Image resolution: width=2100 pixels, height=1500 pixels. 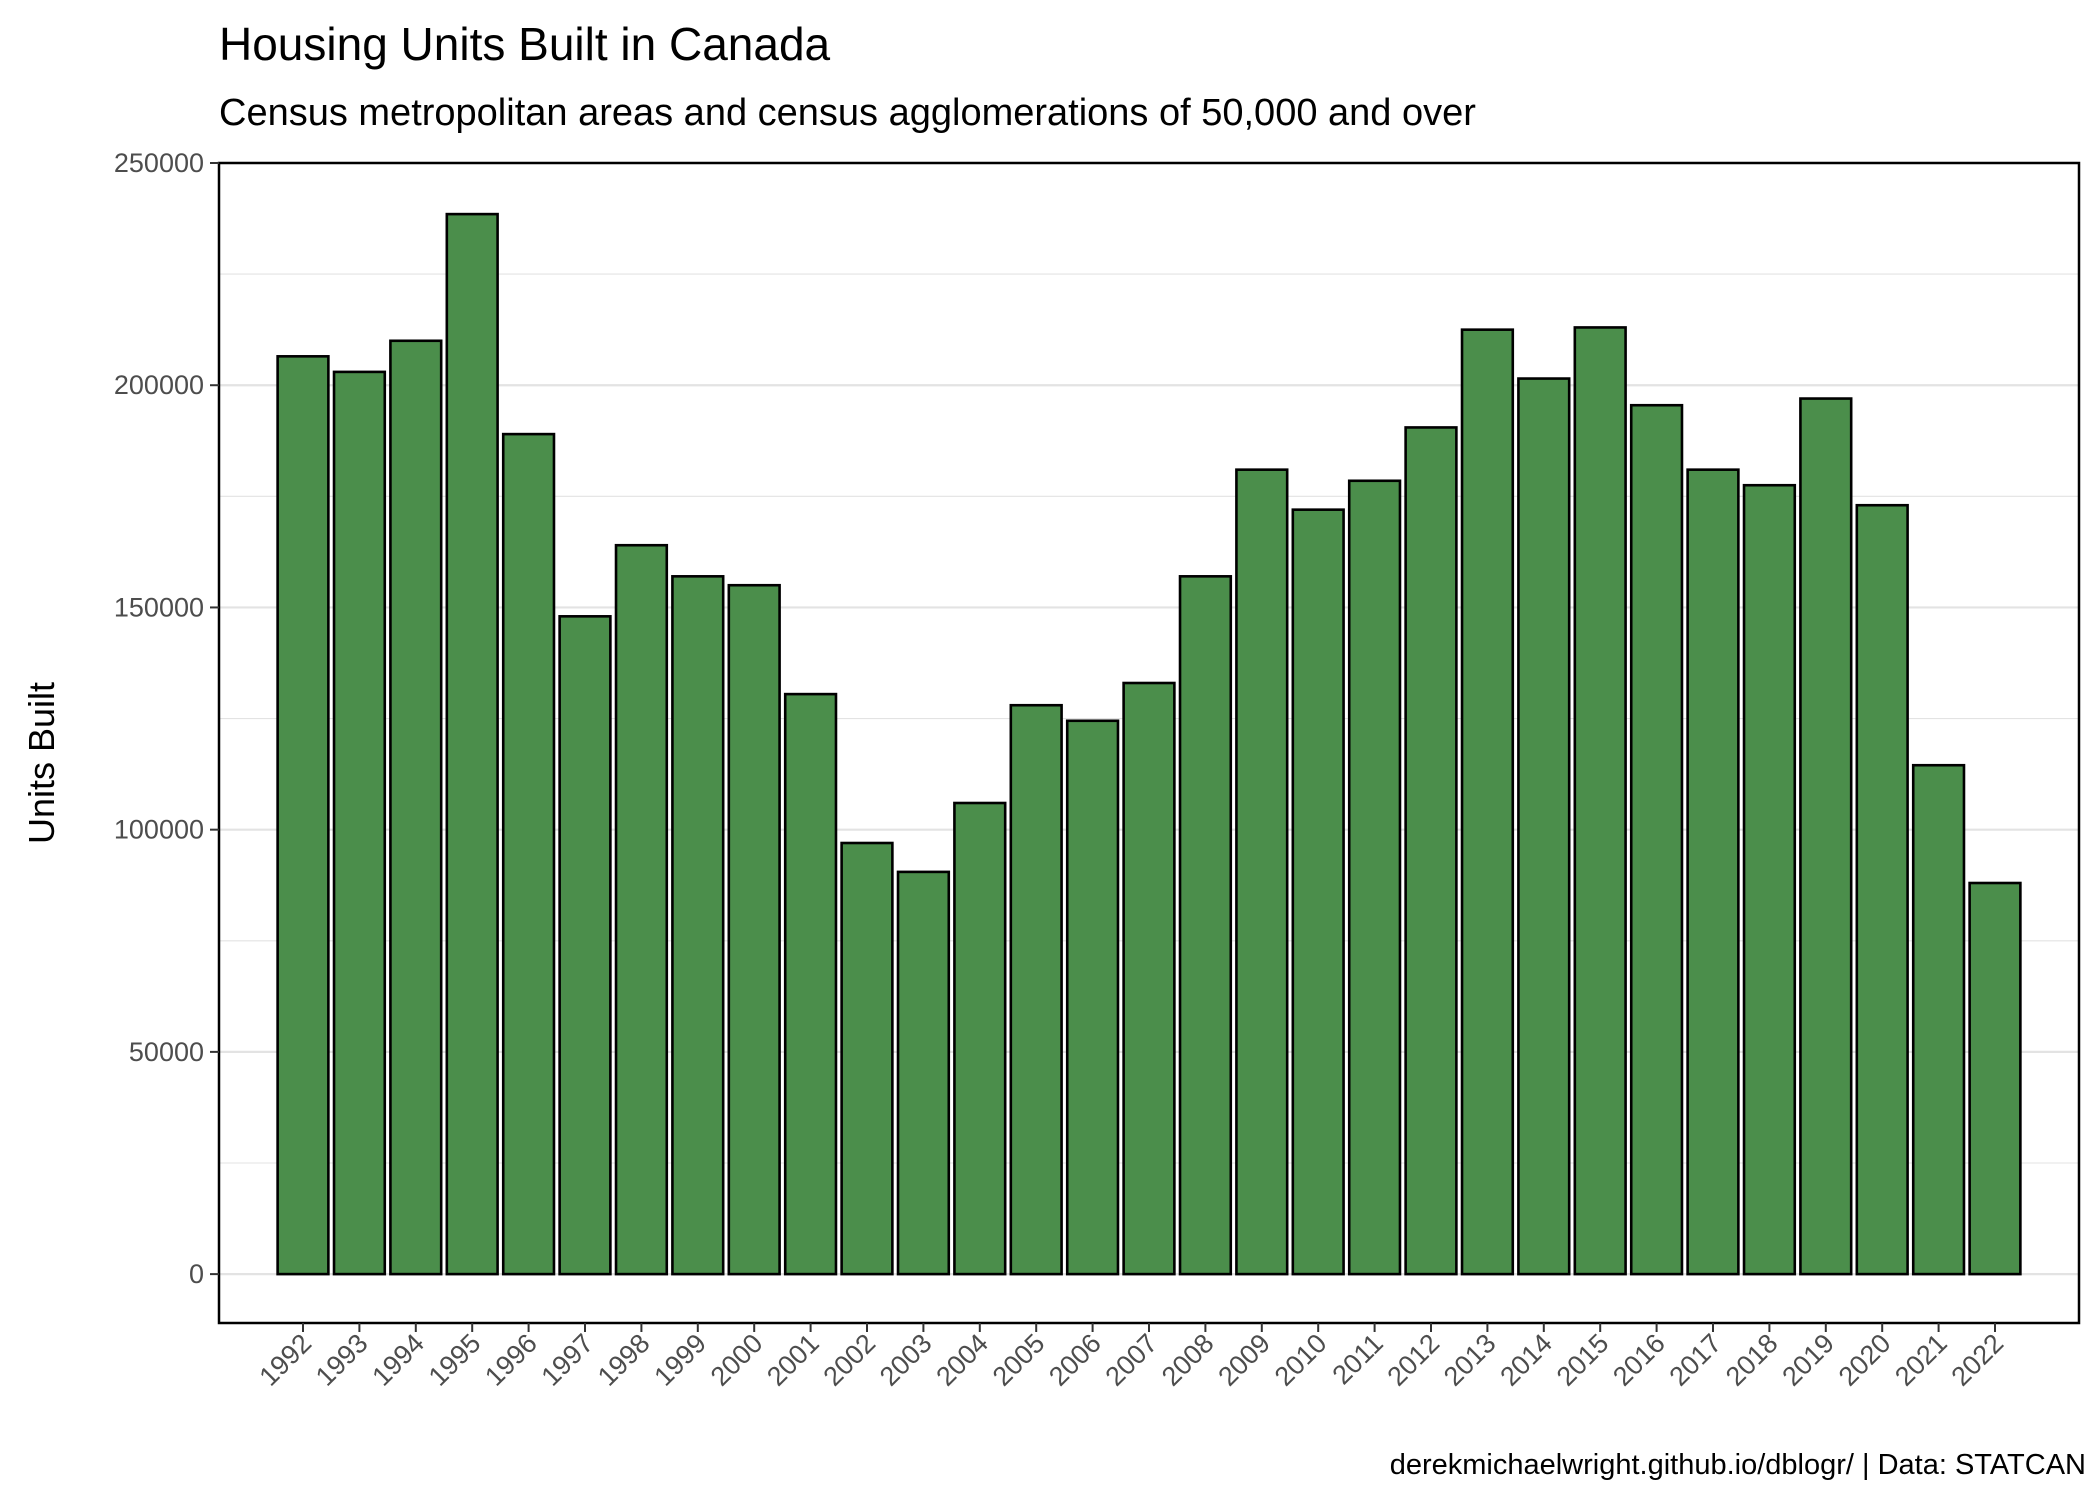 I want to click on x-tick-label: 1995, so click(x=455, y=1360).